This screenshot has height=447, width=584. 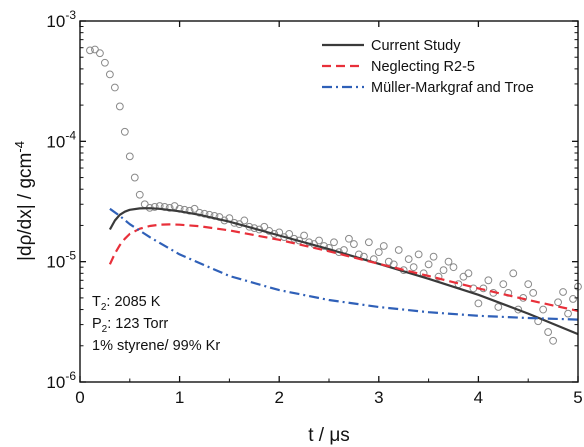 What do you see at coordinates (133, 302) in the screenshot?
I see `condition-value: : 2085 K` at bounding box center [133, 302].